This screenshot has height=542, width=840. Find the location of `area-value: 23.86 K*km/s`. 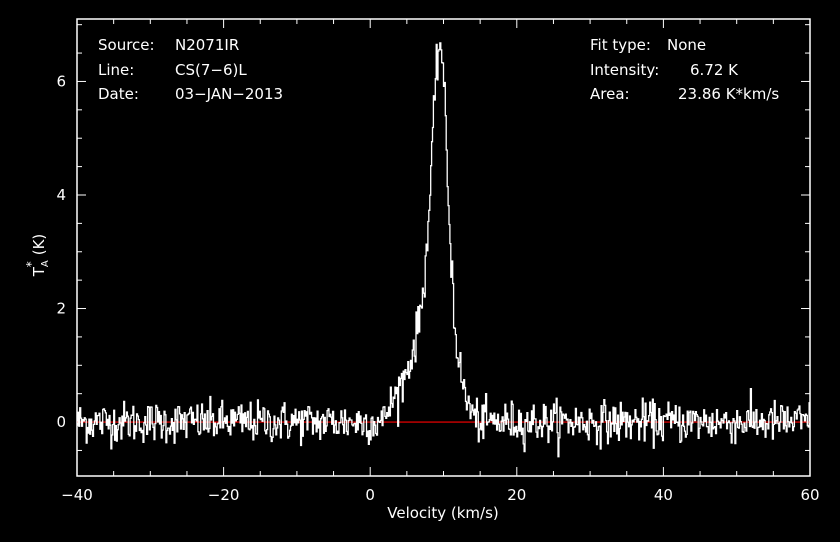

area-value: 23.86 K*km/s is located at coordinates (729, 94).